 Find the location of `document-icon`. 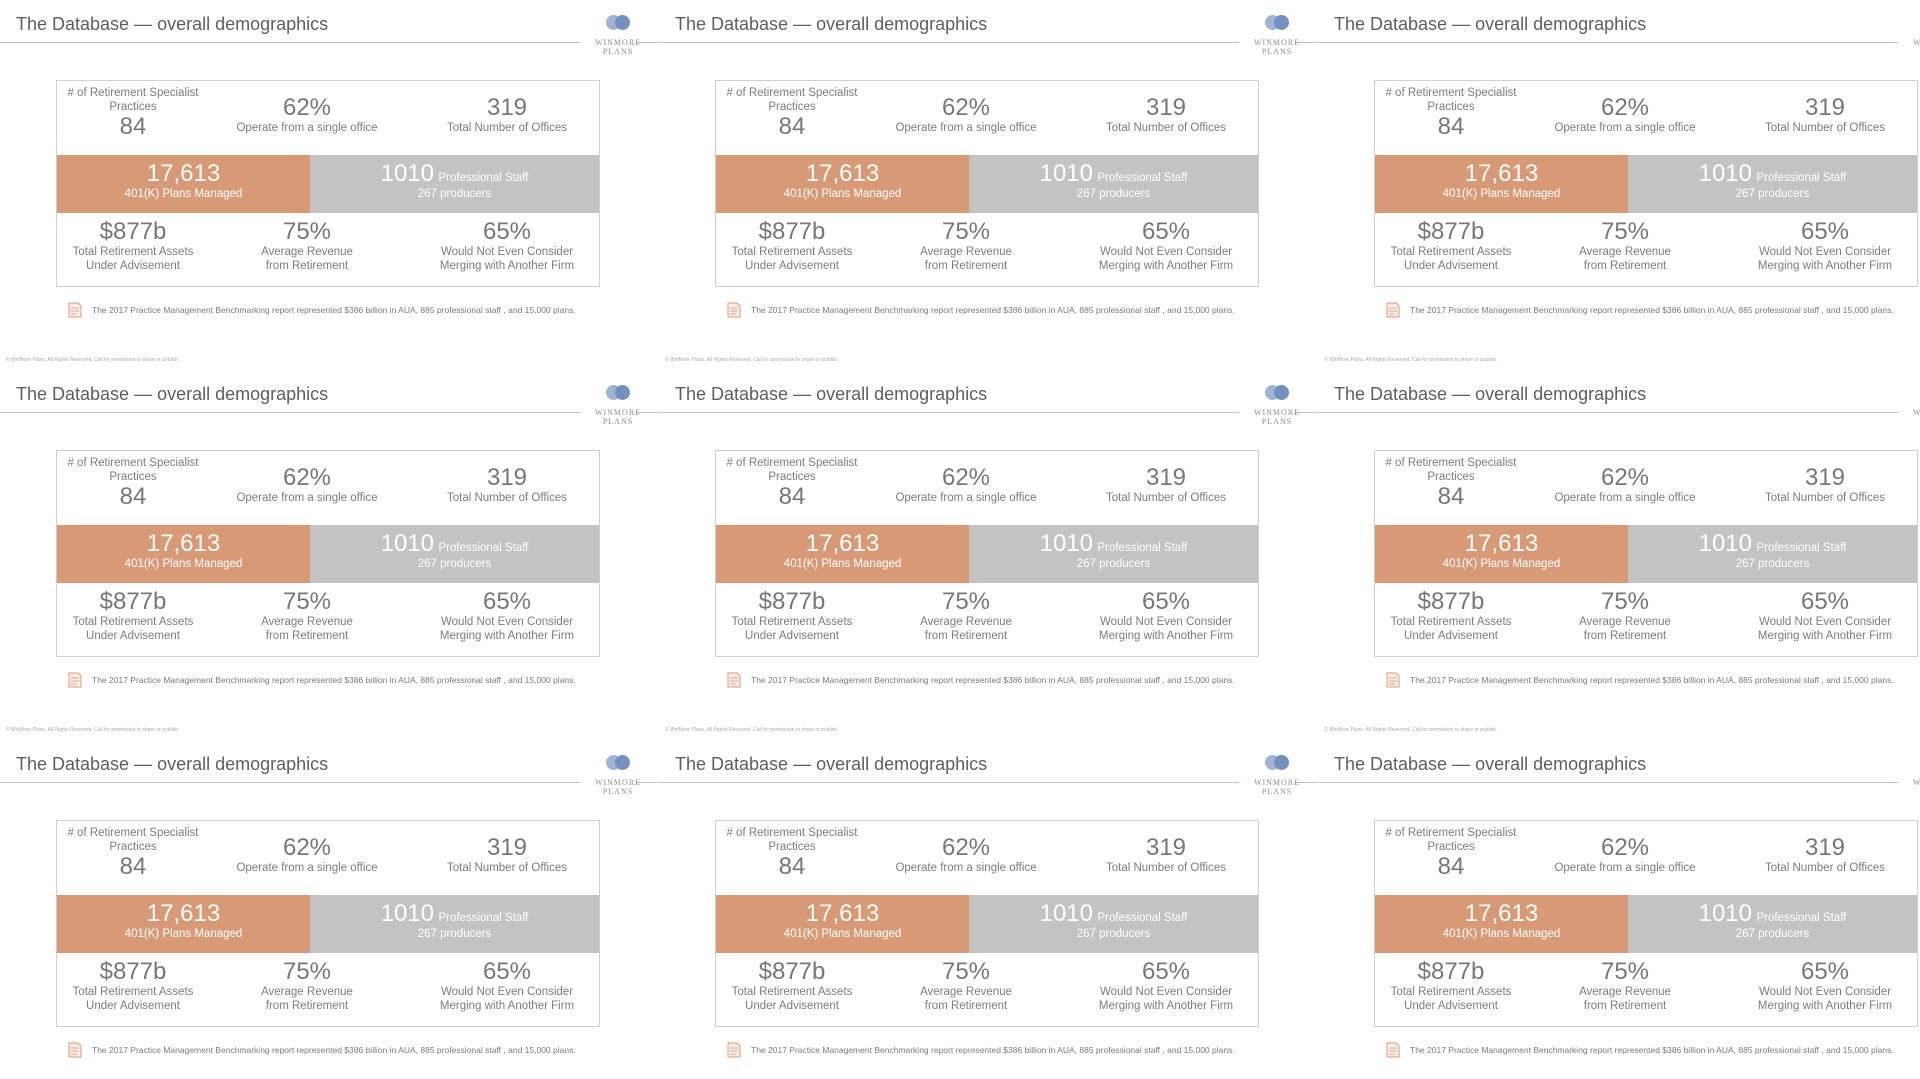

document-icon is located at coordinates (734, 680).